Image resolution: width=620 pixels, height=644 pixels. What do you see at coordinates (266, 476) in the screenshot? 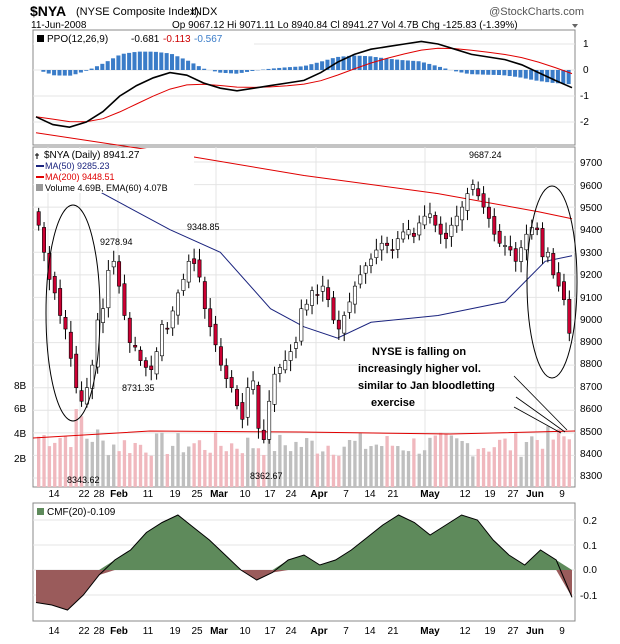
I see `label-low-8362: 8362.67` at bounding box center [266, 476].